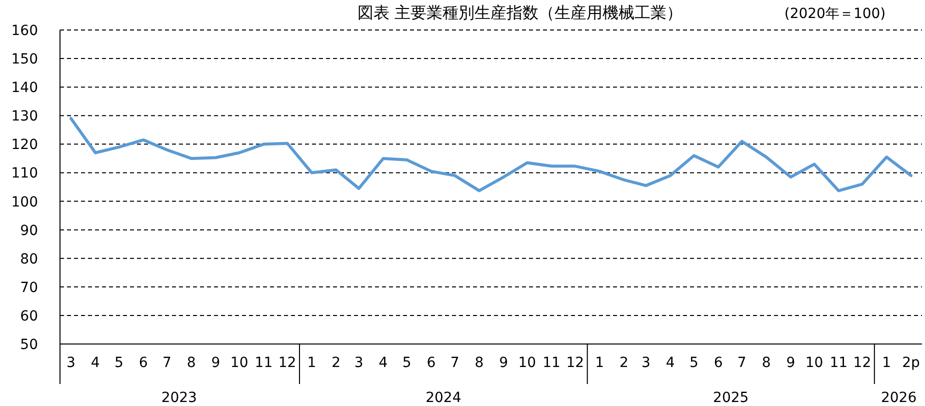 Image resolution: width=925 pixels, height=406 pixels. Describe the element at coordinates (24, 116) in the screenshot. I see `y-tick-label: 130` at that location.